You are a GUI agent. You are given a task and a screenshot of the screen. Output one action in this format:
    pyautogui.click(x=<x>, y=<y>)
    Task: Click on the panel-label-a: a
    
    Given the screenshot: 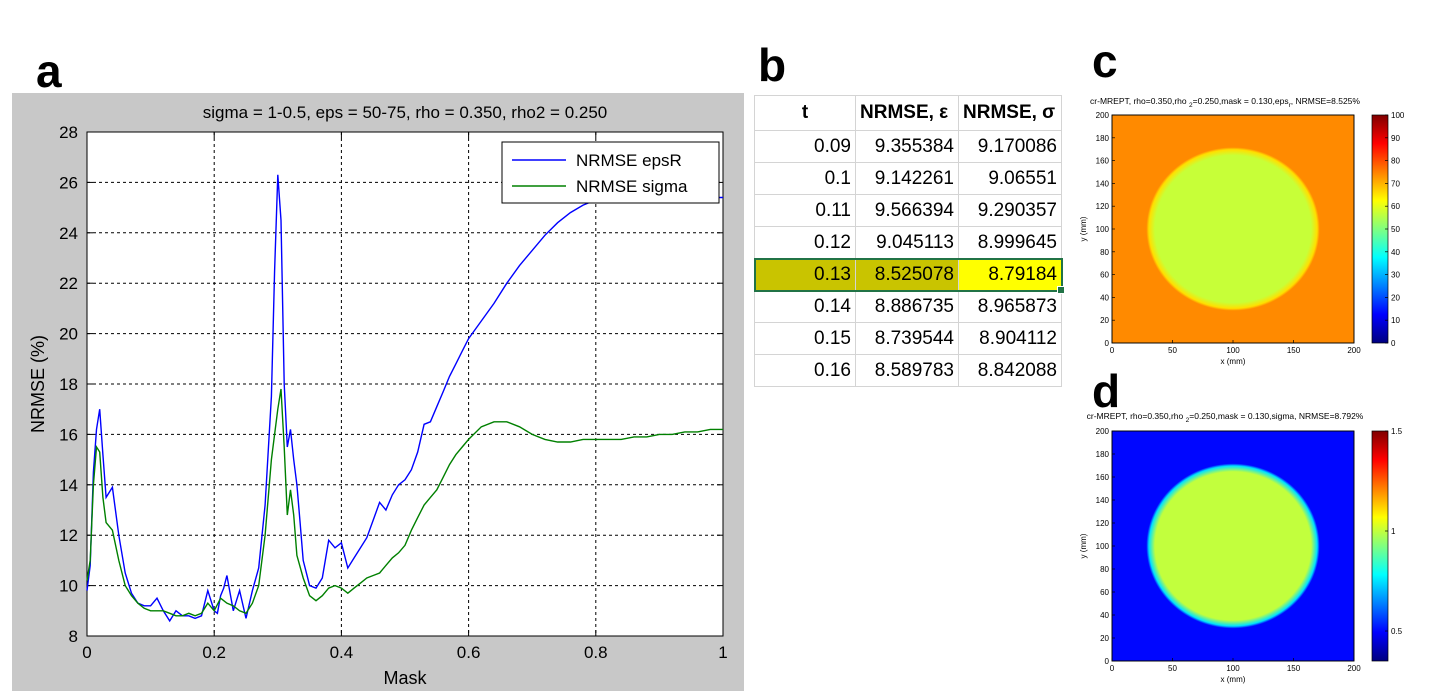 What is the action you would take?
    pyautogui.click(x=49, y=71)
    